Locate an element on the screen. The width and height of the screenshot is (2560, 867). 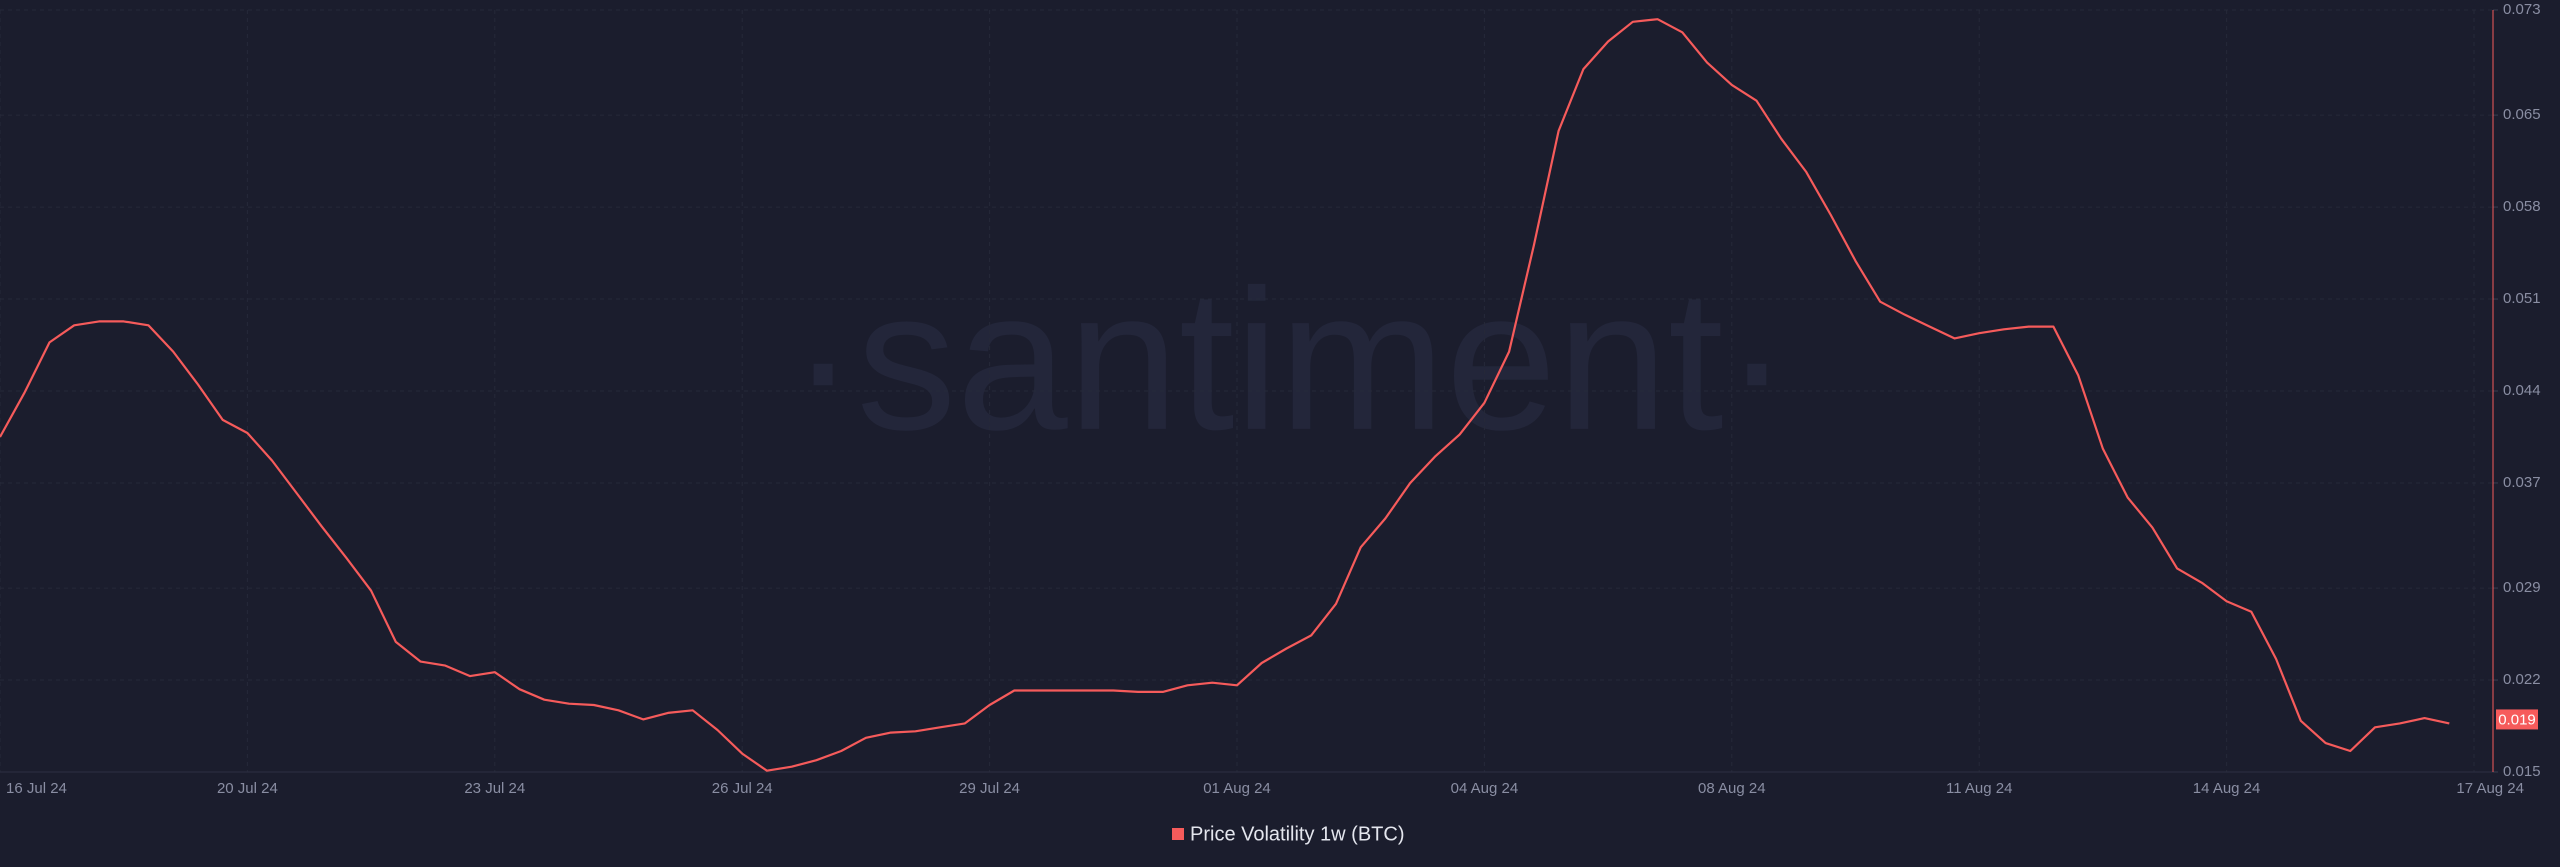
x-tick-label: 16 Jul 24 is located at coordinates (36, 788).